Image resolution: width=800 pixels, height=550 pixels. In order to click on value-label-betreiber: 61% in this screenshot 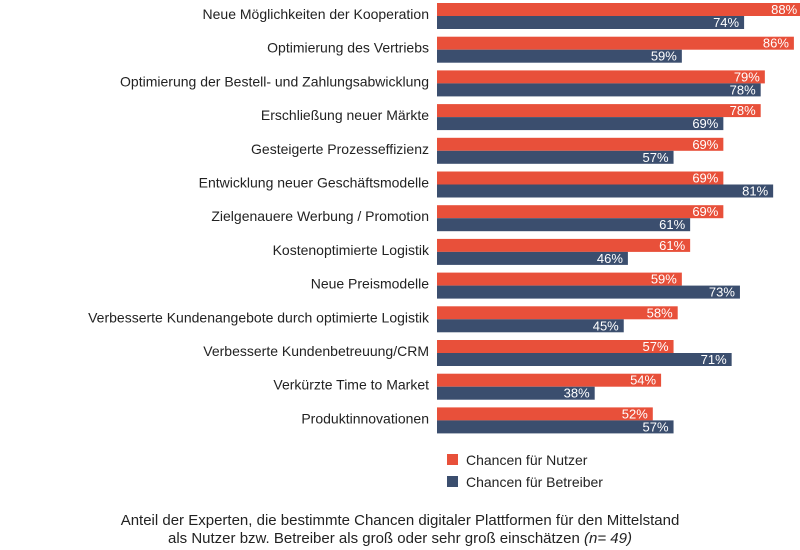, I will do `click(672, 224)`.